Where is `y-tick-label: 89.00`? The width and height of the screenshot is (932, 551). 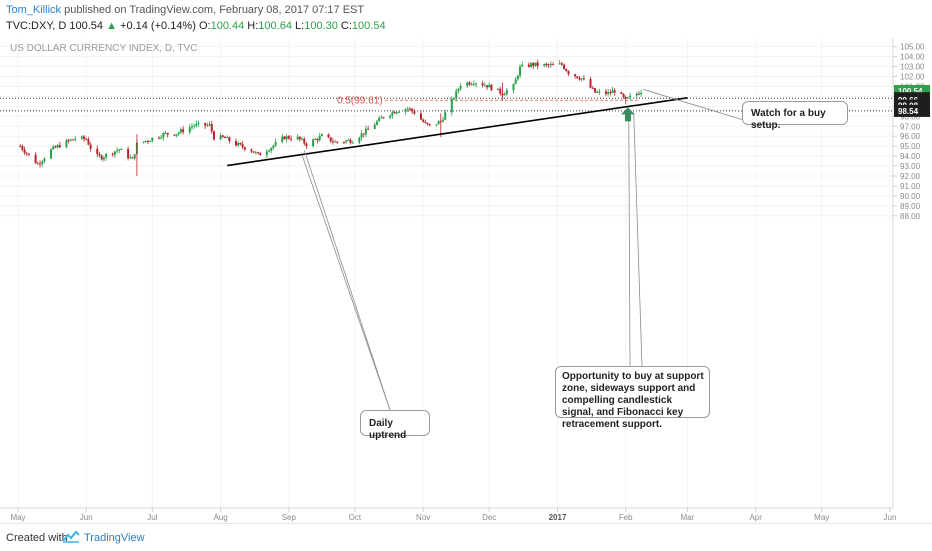
y-tick-label: 89.00 is located at coordinates (910, 206).